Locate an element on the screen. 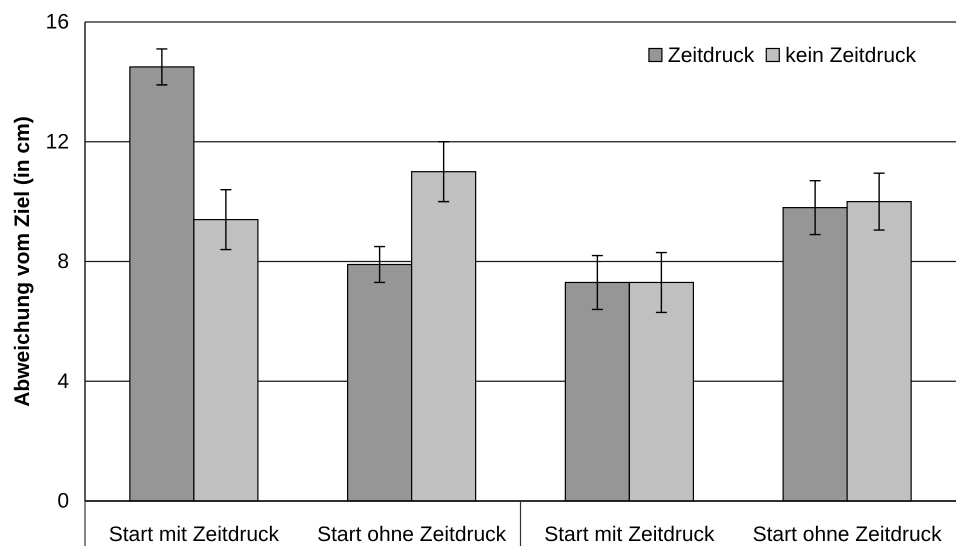  y-axis-title: Abweichung vom Ziel (in cm) is located at coordinates (22, 261).